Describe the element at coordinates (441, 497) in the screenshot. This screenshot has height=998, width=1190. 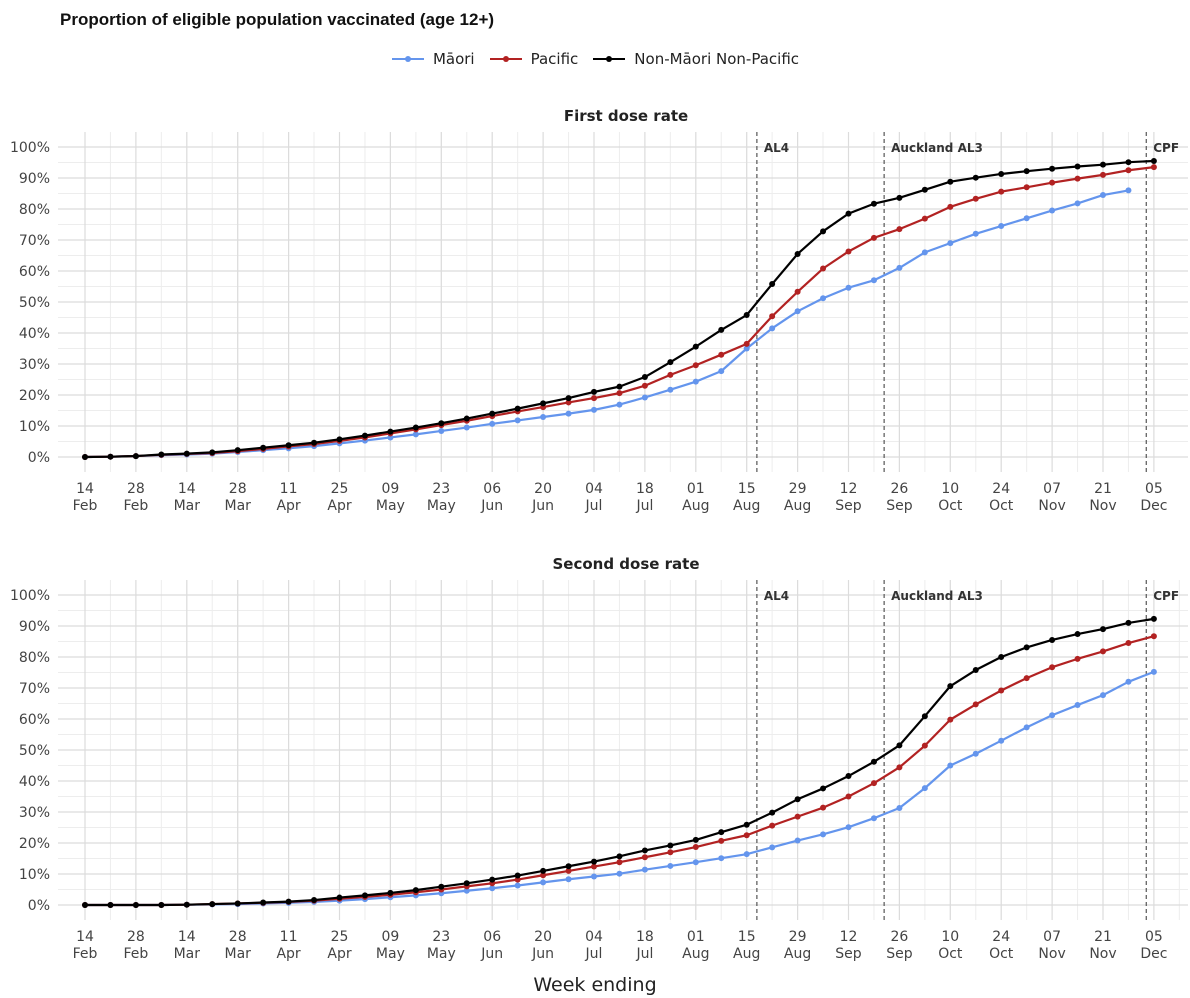
I see `x-tick-label: 23 May` at that location.